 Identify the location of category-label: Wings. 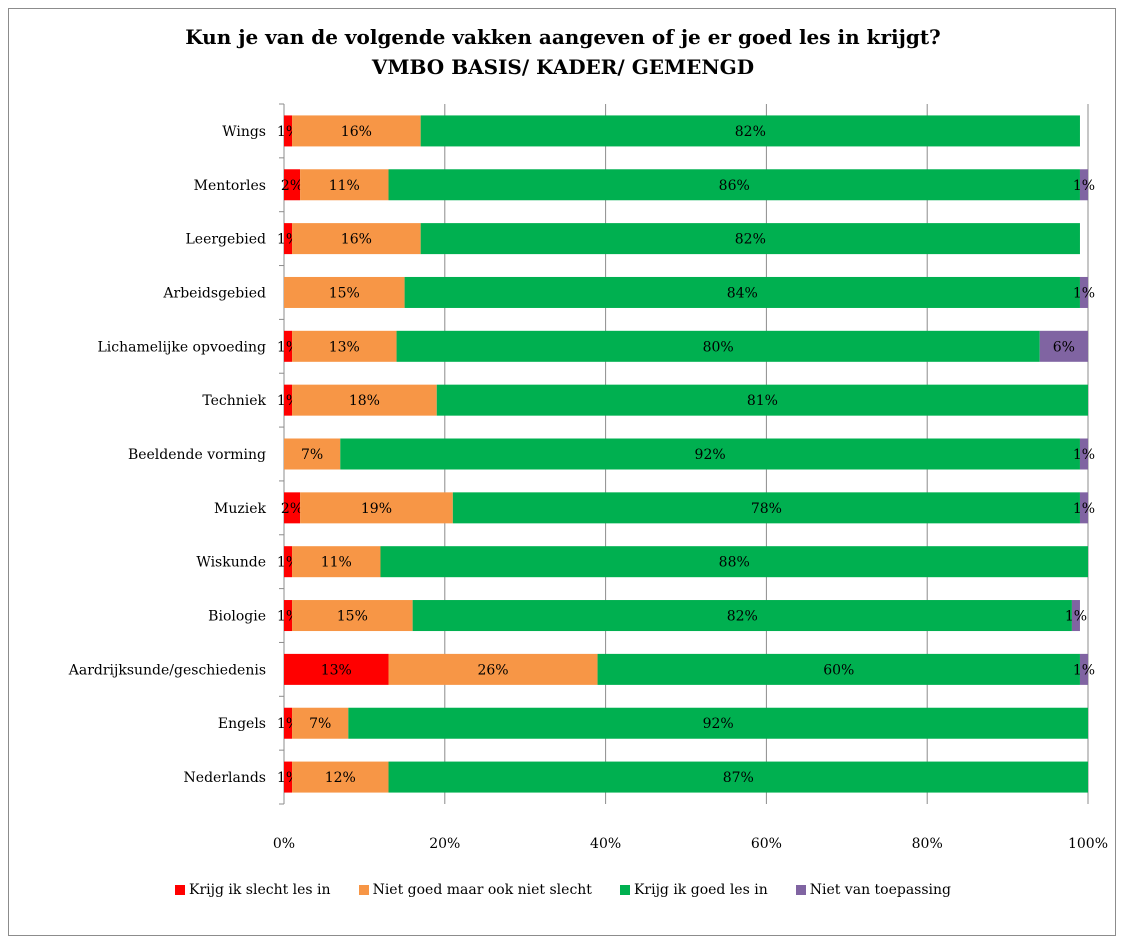
(244, 132).